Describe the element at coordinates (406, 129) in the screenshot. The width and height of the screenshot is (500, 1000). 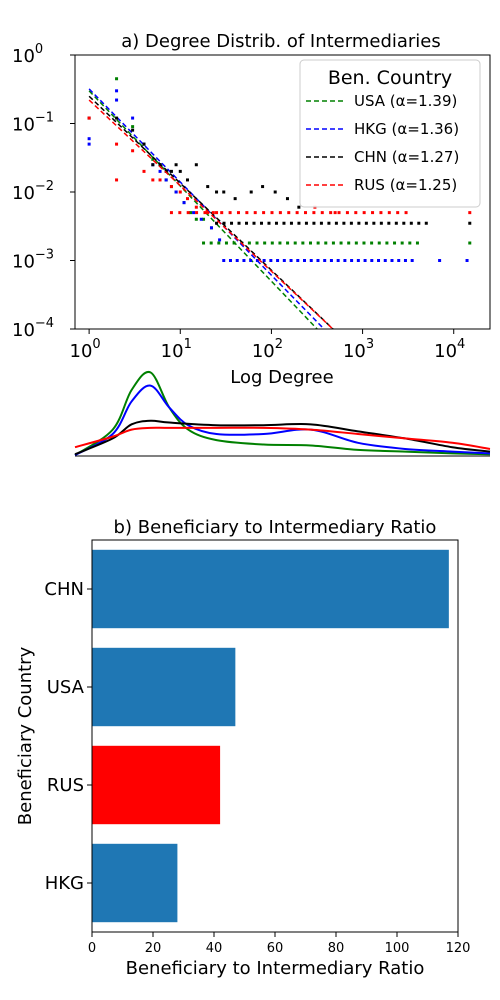
I see `legend-entry: HKG (α=1.36)` at that location.